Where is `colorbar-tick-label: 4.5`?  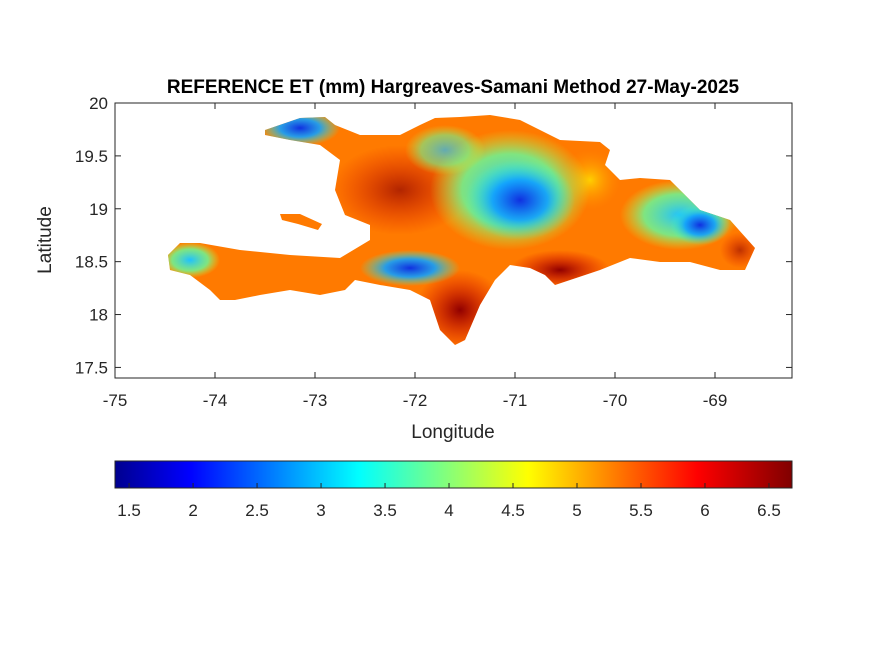
colorbar-tick-label: 4.5 is located at coordinates (513, 510).